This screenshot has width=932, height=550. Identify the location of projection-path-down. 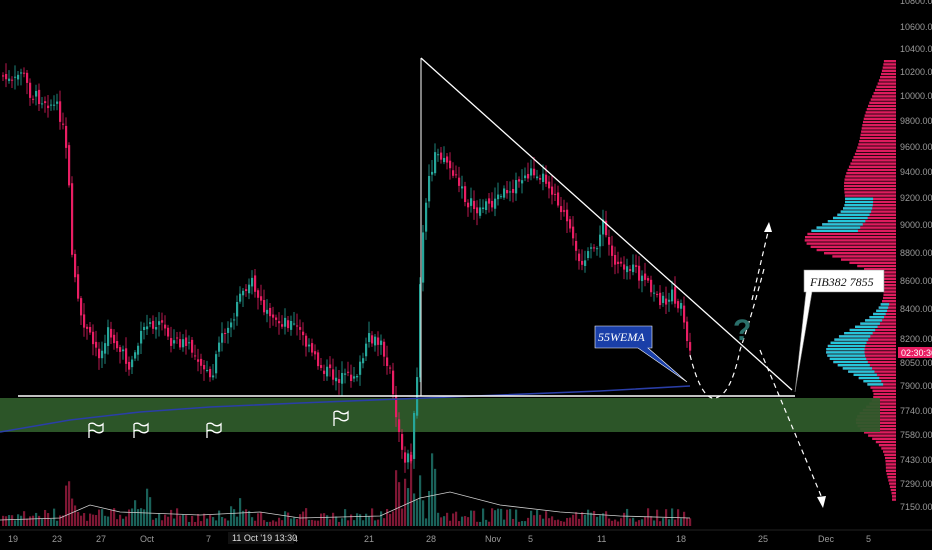
(727, 331).